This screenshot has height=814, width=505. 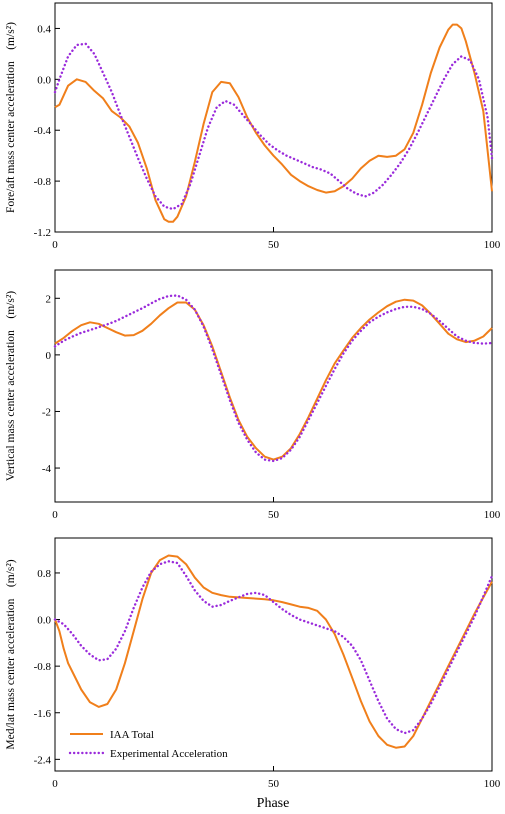 What do you see at coordinates (47, 469) in the screenshot?
I see `y-tick-label: -4` at bounding box center [47, 469].